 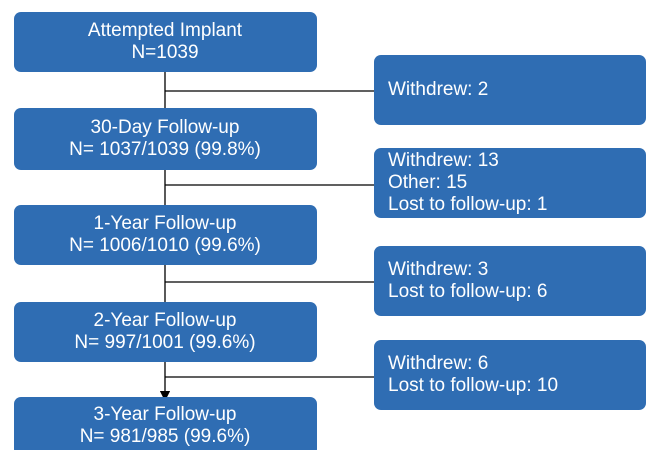 What do you see at coordinates (165, 127) in the screenshot?
I see `step-text: 30-Day Follow-up` at bounding box center [165, 127].